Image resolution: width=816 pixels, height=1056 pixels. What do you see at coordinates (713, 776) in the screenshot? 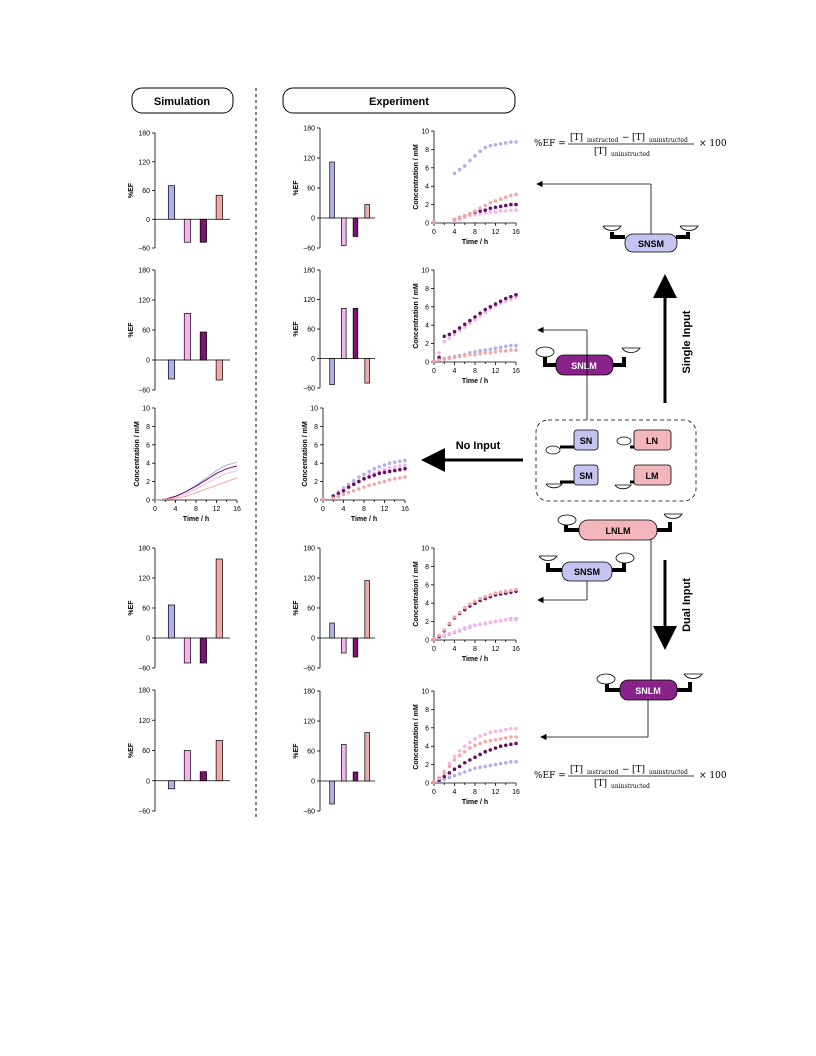
I see `eq-bot-times: × 100` at bounding box center [713, 776].